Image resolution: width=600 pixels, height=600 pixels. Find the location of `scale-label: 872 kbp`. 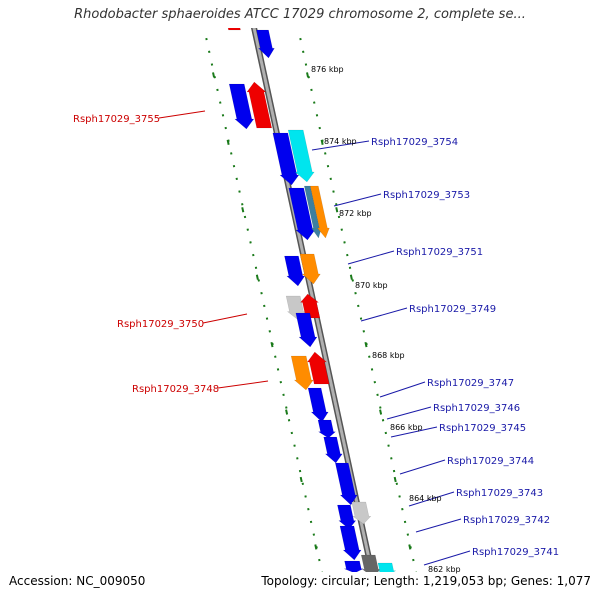

scale-label: 872 kbp is located at coordinates (355, 213).